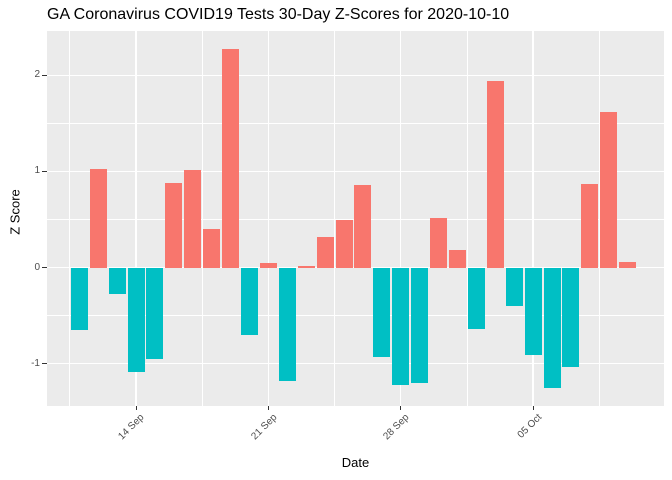  Describe the element at coordinates (37, 75) in the screenshot. I see `y-tick-label: 2` at that location.